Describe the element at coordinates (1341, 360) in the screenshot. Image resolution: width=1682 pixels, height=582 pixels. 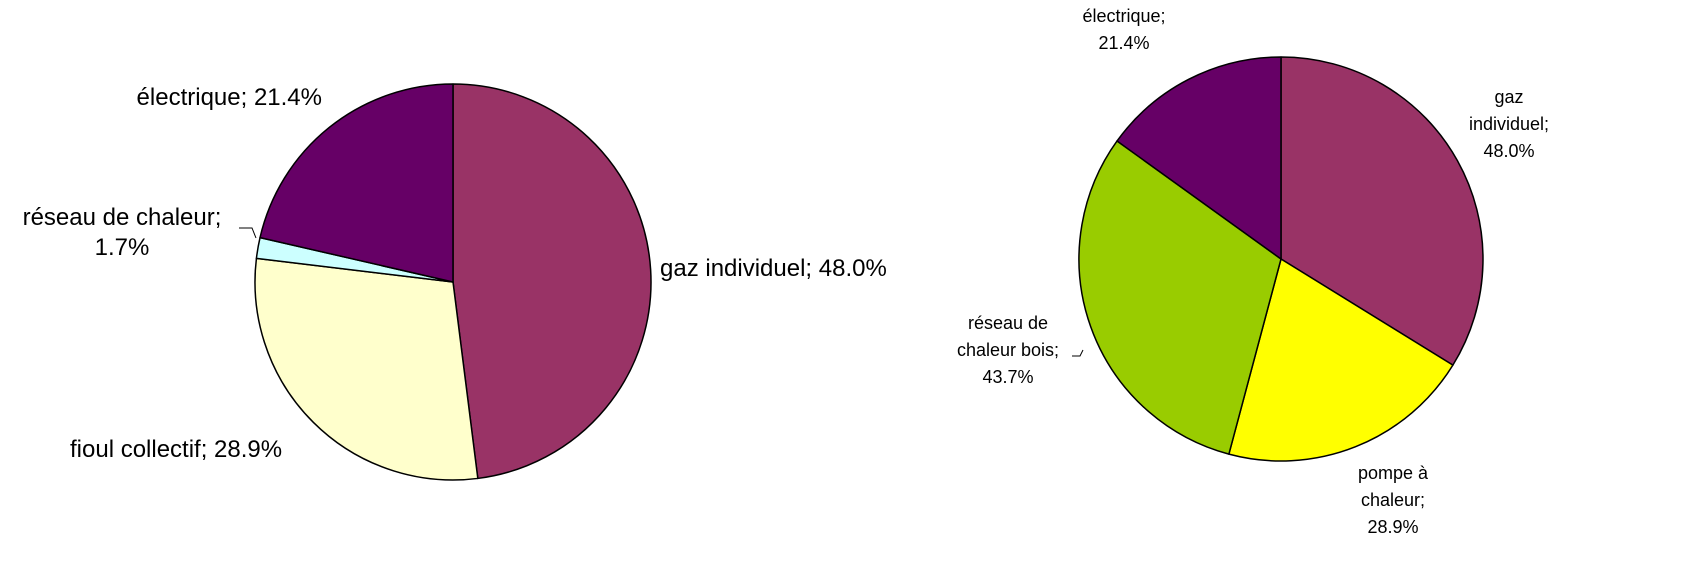
I see `slice-pompe-a-chaleur` at that location.